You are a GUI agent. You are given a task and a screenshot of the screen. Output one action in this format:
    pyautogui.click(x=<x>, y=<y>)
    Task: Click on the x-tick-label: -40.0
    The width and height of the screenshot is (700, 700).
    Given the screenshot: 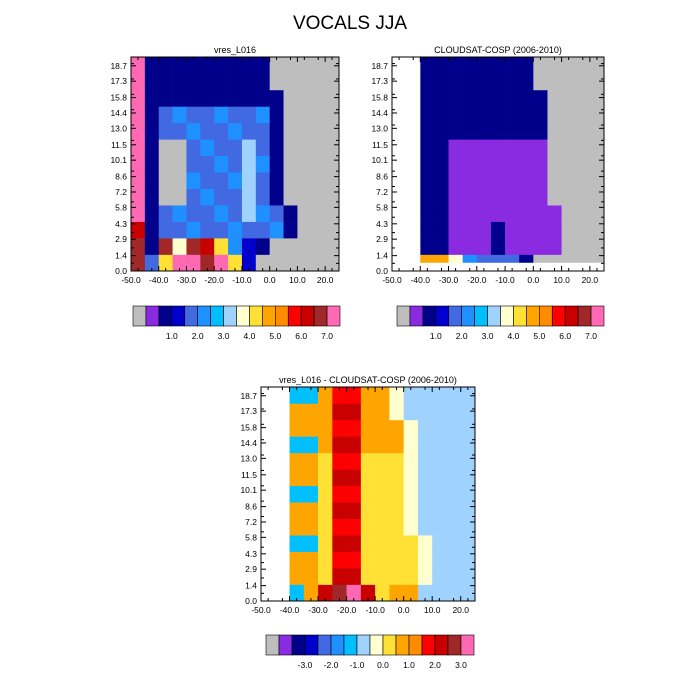 What is the action you would take?
    pyautogui.click(x=290, y=610)
    